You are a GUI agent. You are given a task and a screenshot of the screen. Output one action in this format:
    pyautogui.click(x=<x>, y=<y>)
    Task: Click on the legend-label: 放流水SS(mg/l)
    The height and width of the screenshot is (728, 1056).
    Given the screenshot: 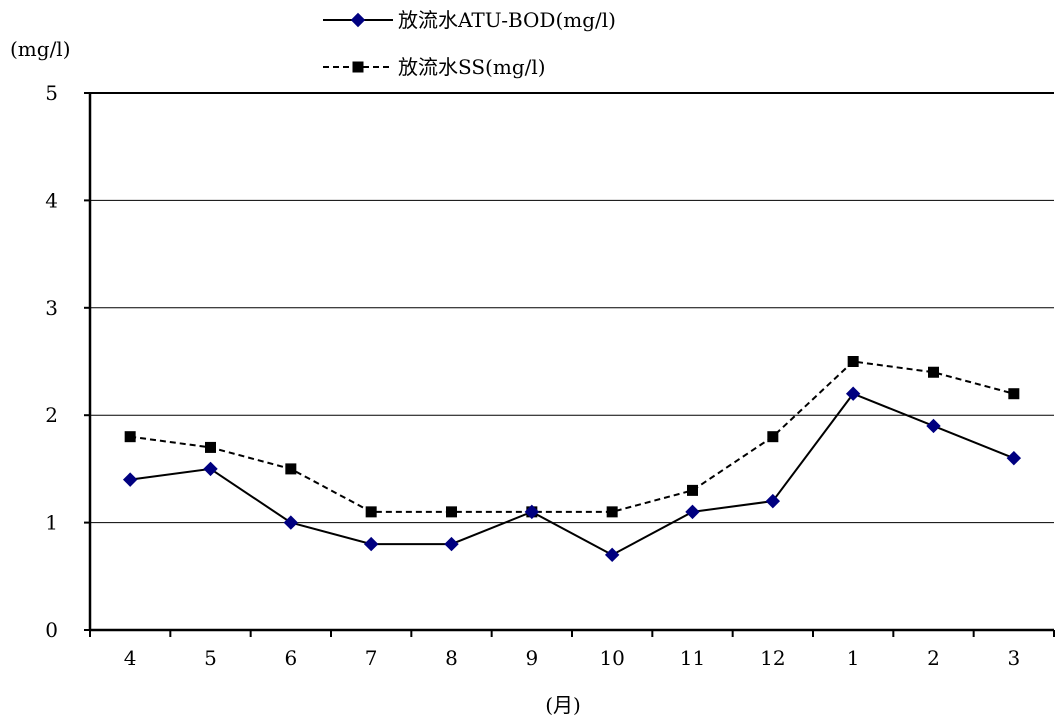 What is the action you would take?
    pyautogui.click(x=472, y=67)
    